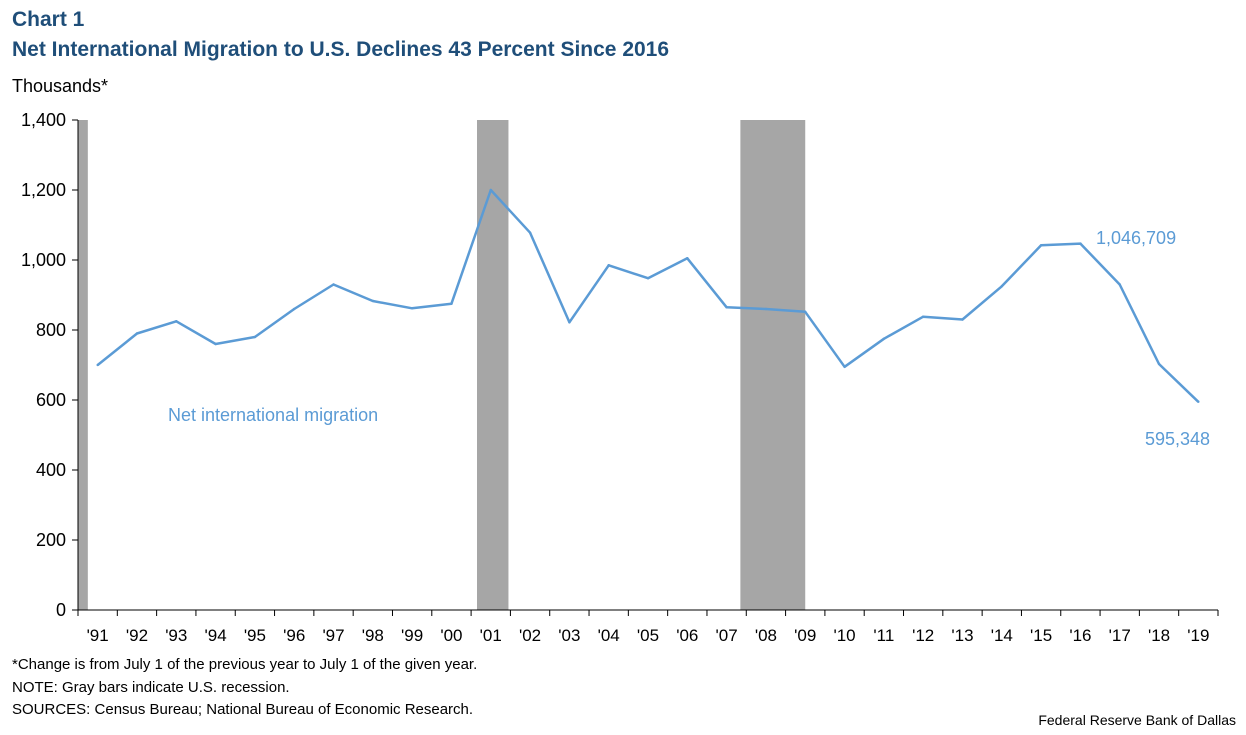 The image size is (1246, 735). I want to click on x-tick-label: '00, so click(451, 635).